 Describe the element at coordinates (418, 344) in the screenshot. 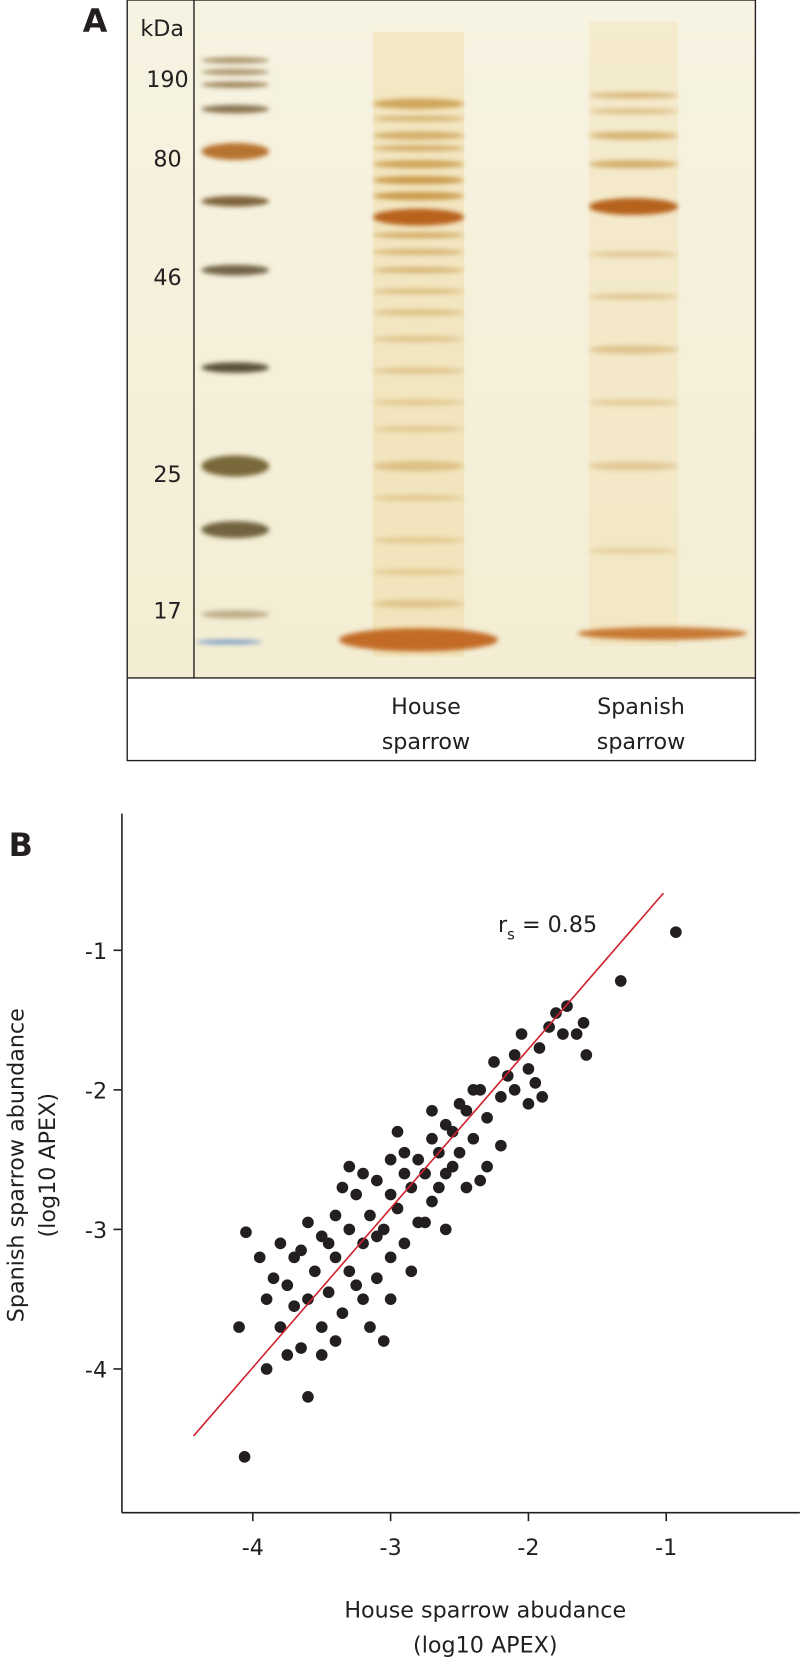

I see `lane-house` at that location.